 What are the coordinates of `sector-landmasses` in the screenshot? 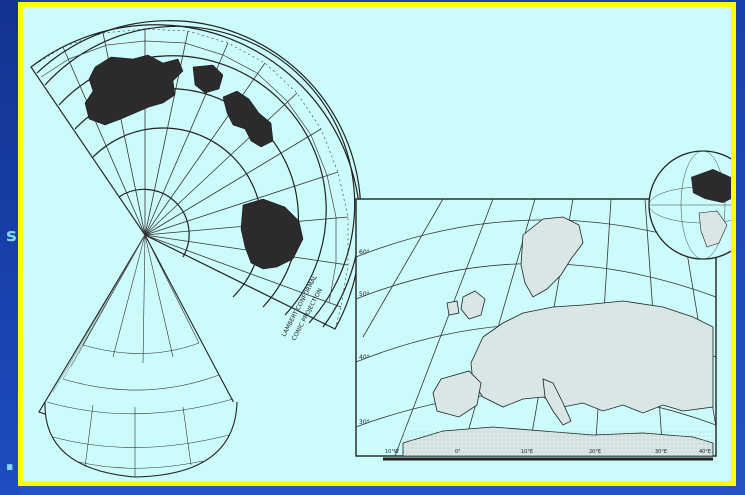 It's located at (194, 162).